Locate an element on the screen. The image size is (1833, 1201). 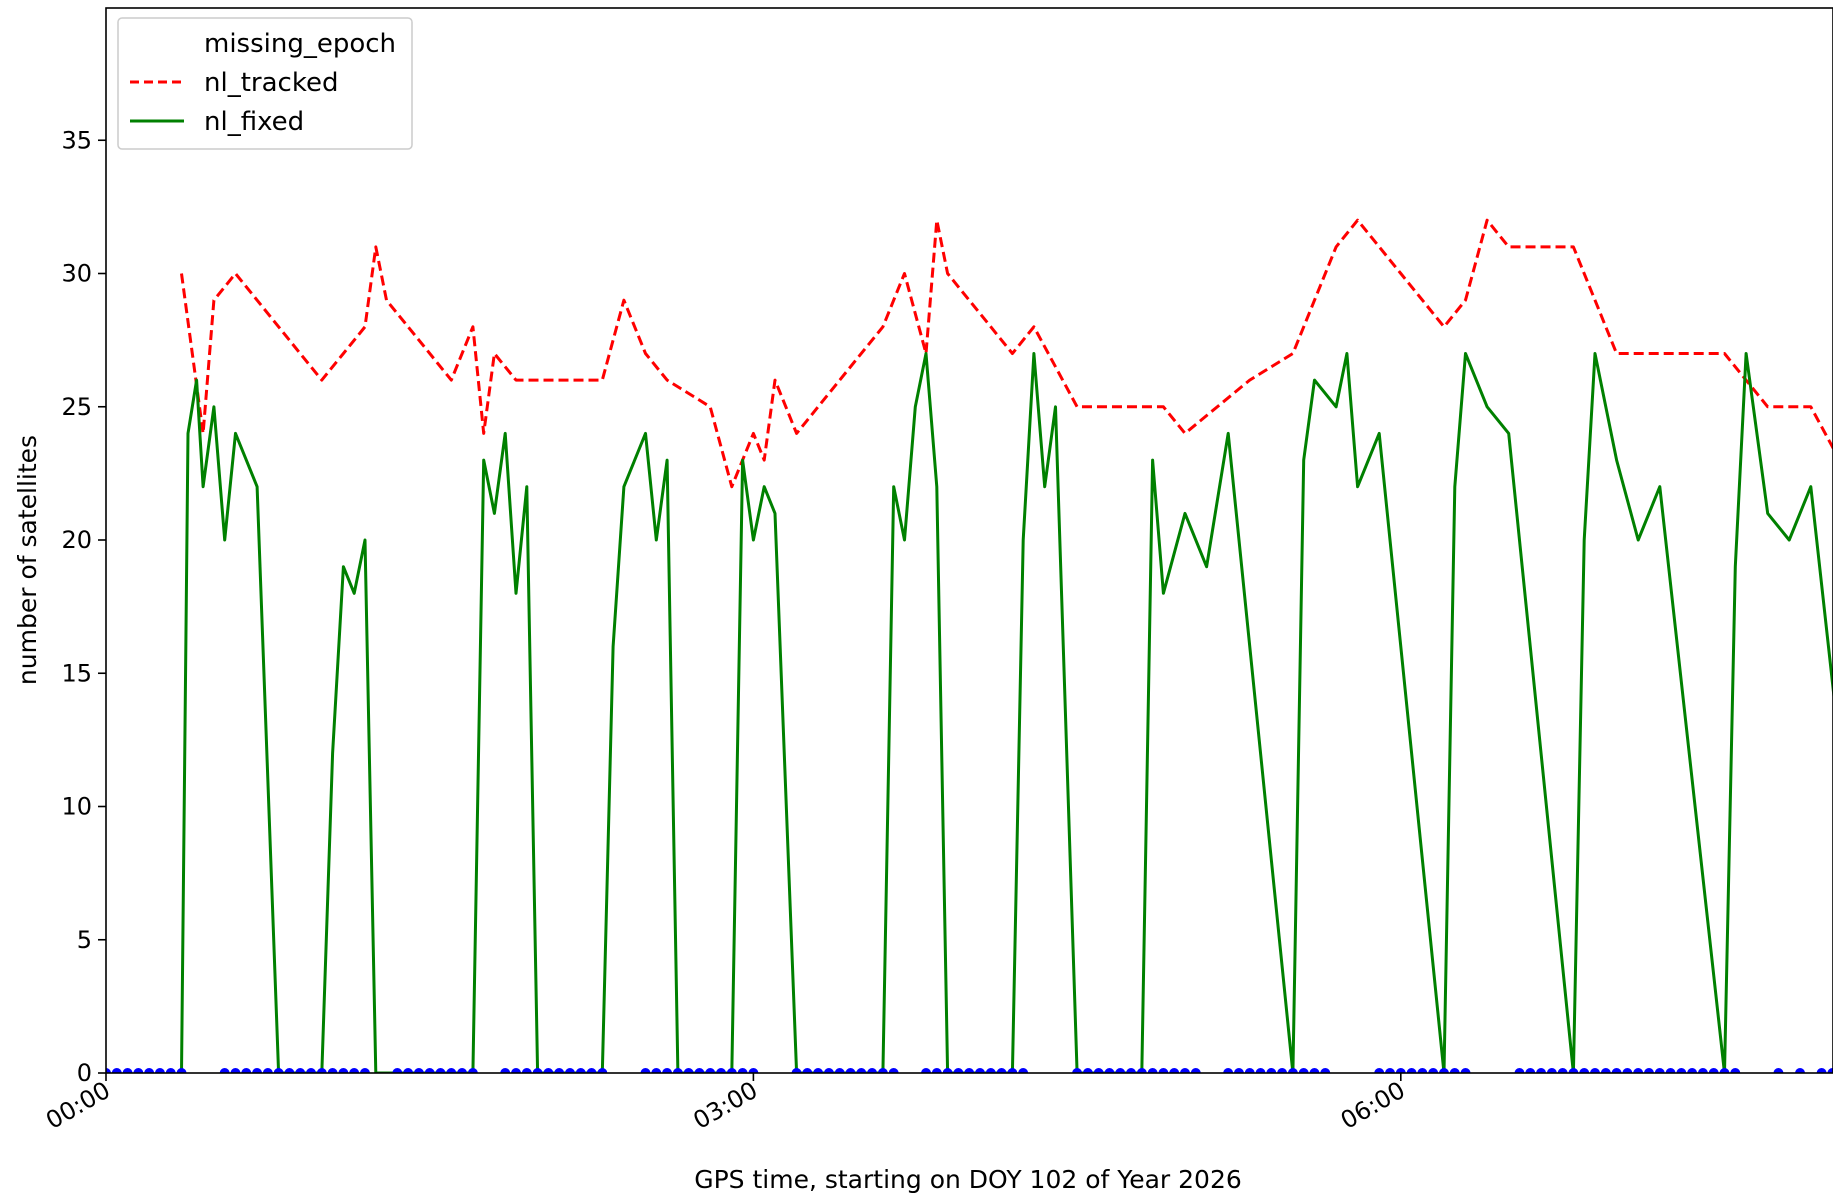
legend-label-nl-tracked: nl_tracked is located at coordinates (271, 83).